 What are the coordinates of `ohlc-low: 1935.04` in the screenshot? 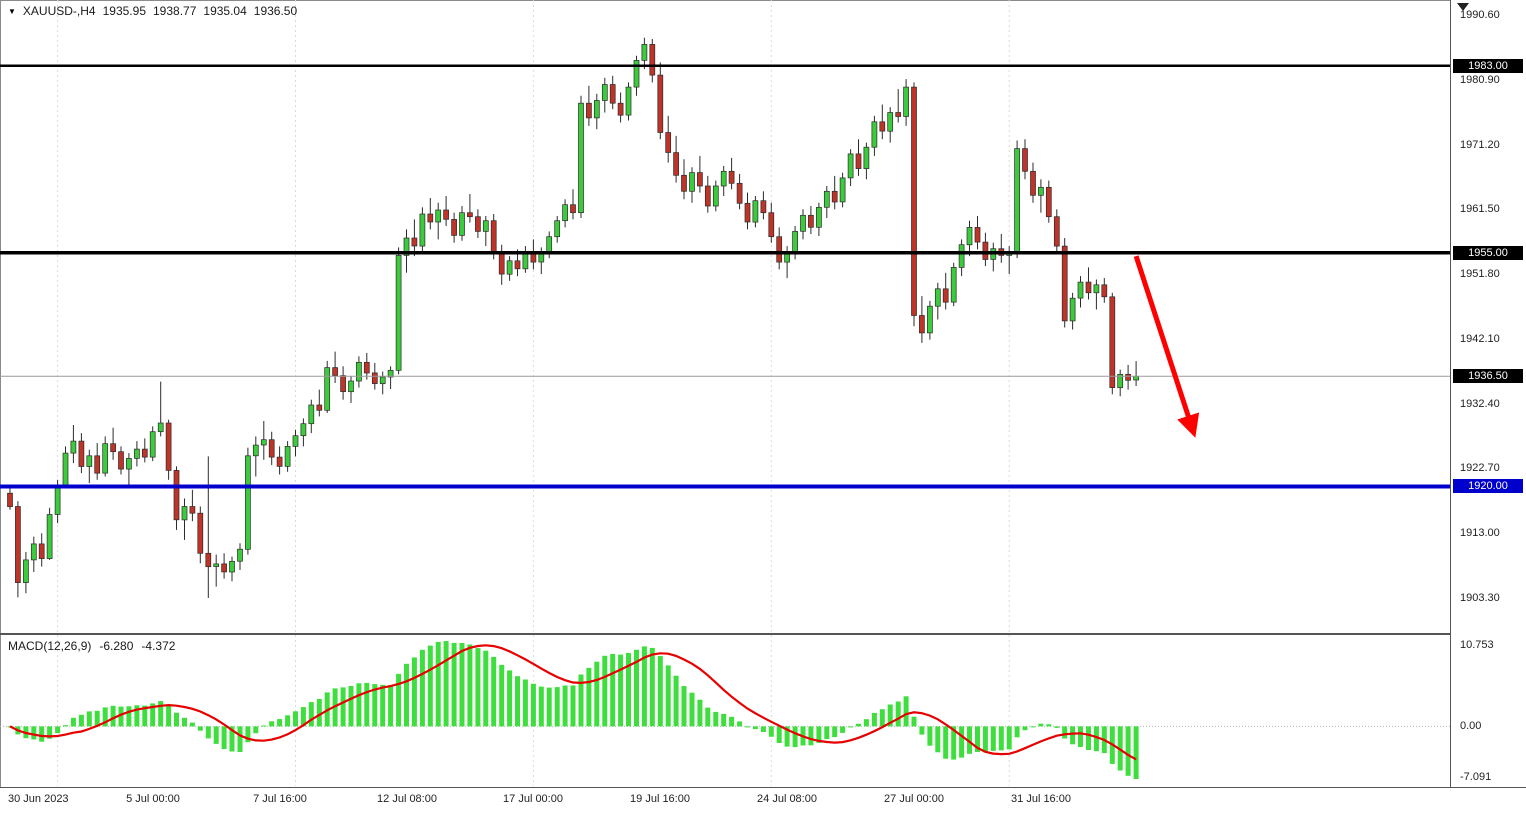 It's located at (225, 11).